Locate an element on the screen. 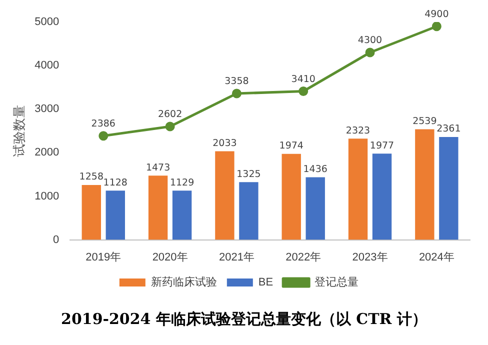 This screenshot has height=345, width=488. x-tick-label: 2023年 is located at coordinates (370, 257).